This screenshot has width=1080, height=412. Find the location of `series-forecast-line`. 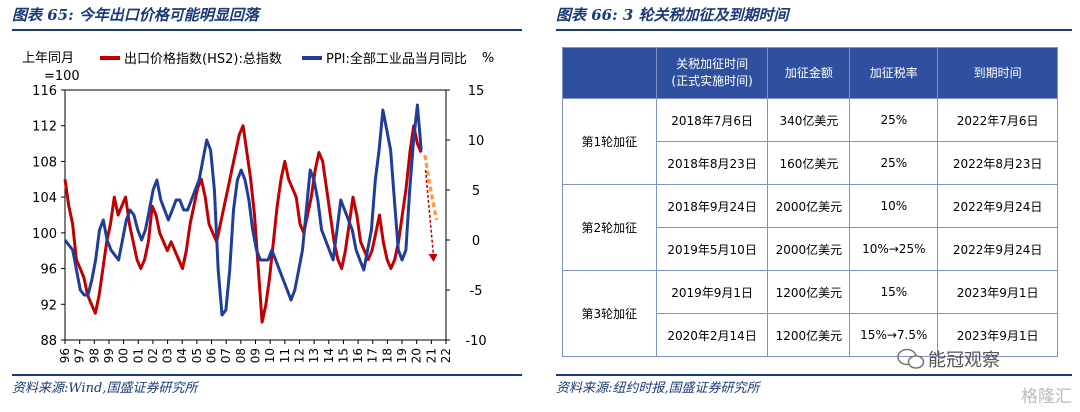

series-forecast-line is located at coordinates (431, 187).